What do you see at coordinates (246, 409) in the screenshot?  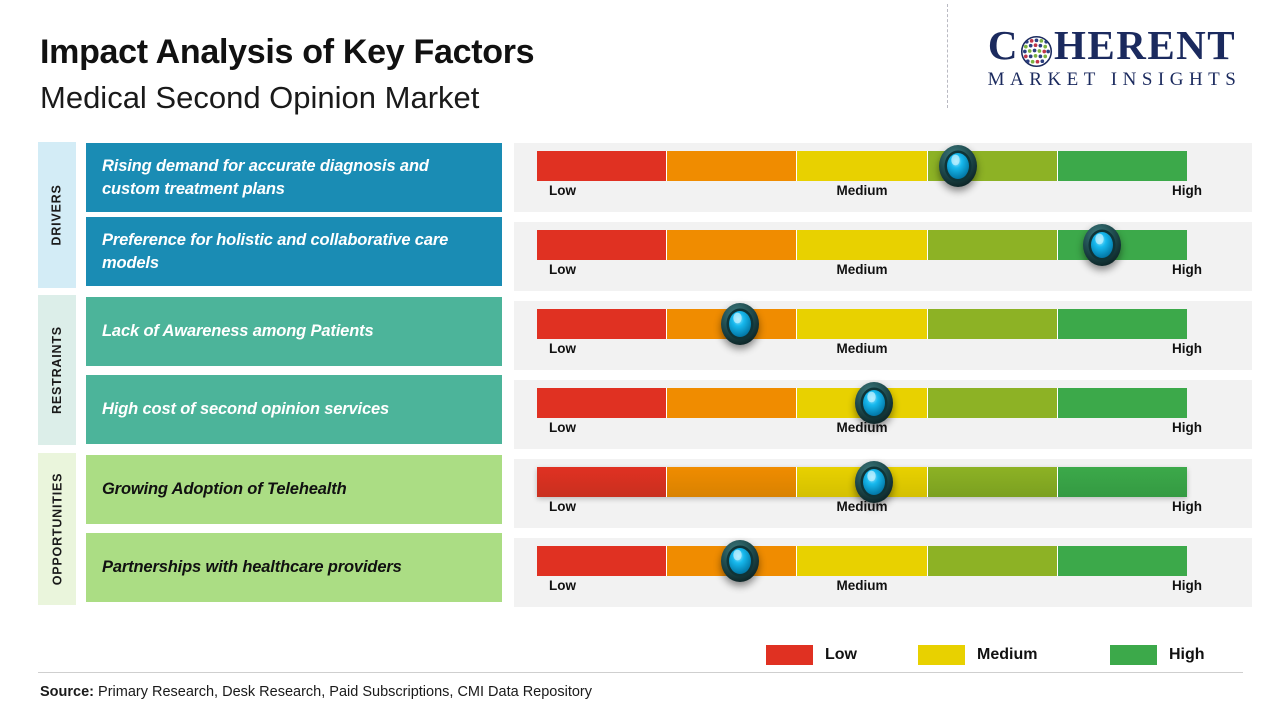 I see `factor-label: High cost of second opinion services` at bounding box center [246, 409].